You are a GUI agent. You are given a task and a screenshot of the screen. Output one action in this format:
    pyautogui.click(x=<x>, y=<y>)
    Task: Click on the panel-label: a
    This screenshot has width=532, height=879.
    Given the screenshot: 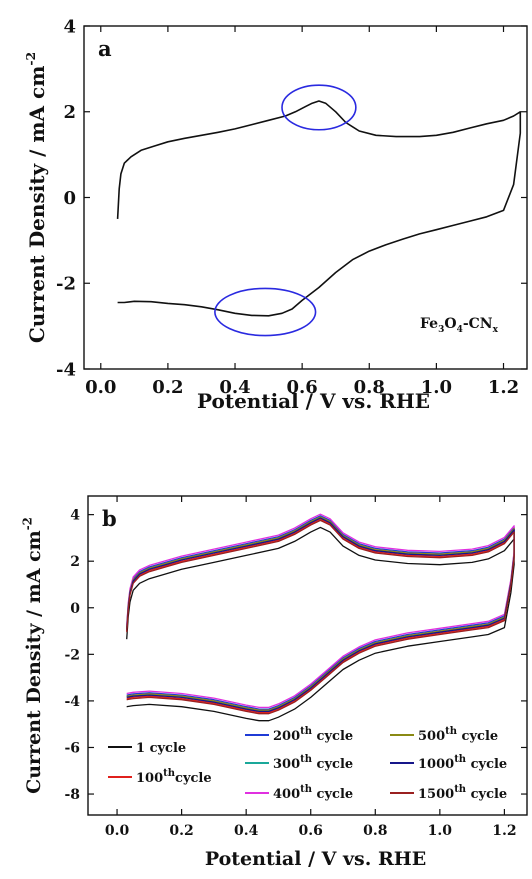 What is the action you would take?
    pyautogui.click(x=105, y=48)
    